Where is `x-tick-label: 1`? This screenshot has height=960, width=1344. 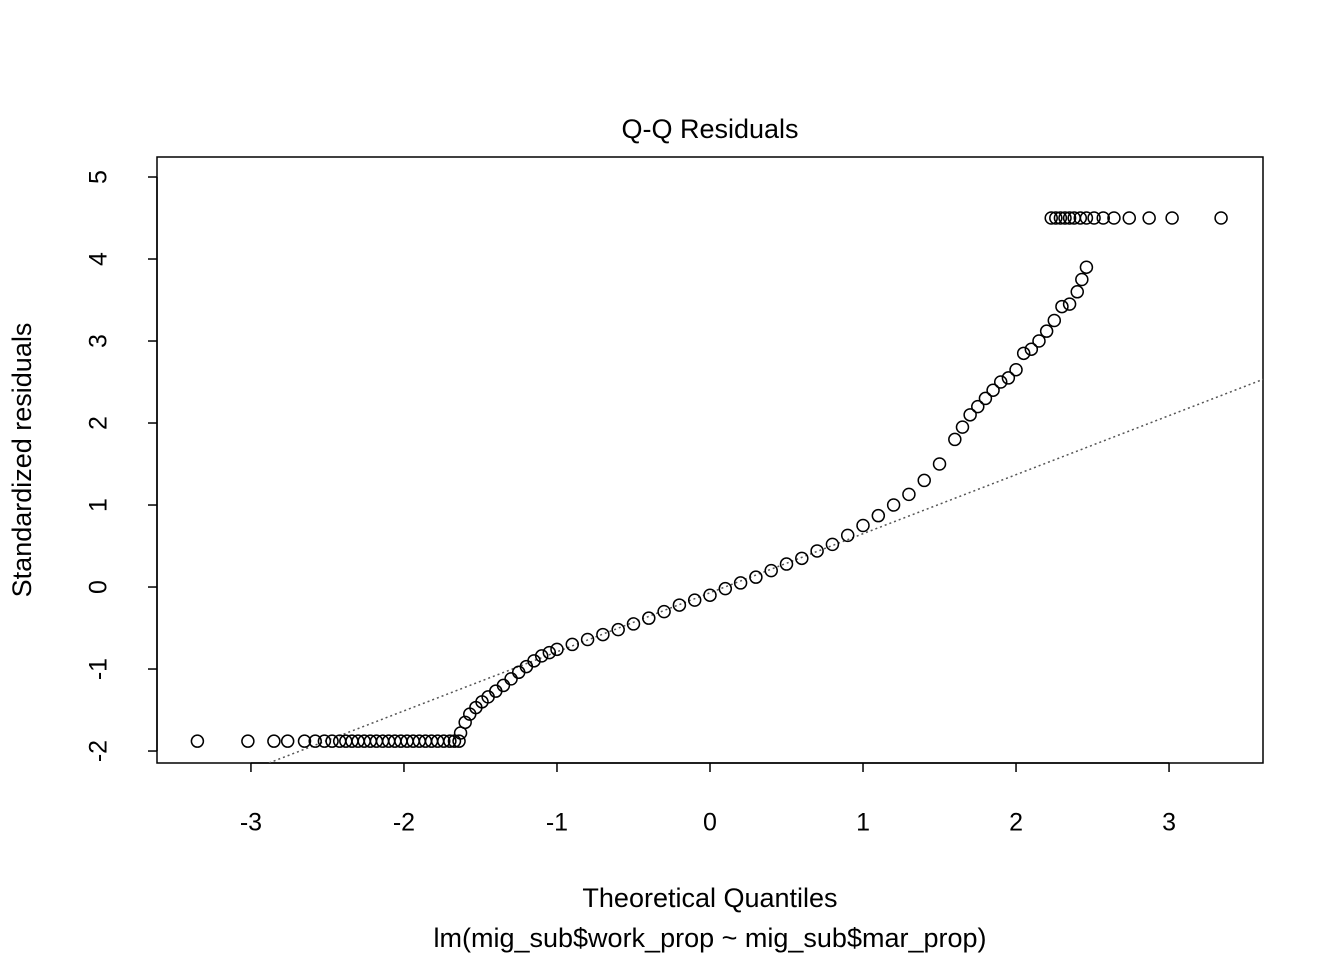
x-tick-label: 1 is located at coordinates (863, 823).